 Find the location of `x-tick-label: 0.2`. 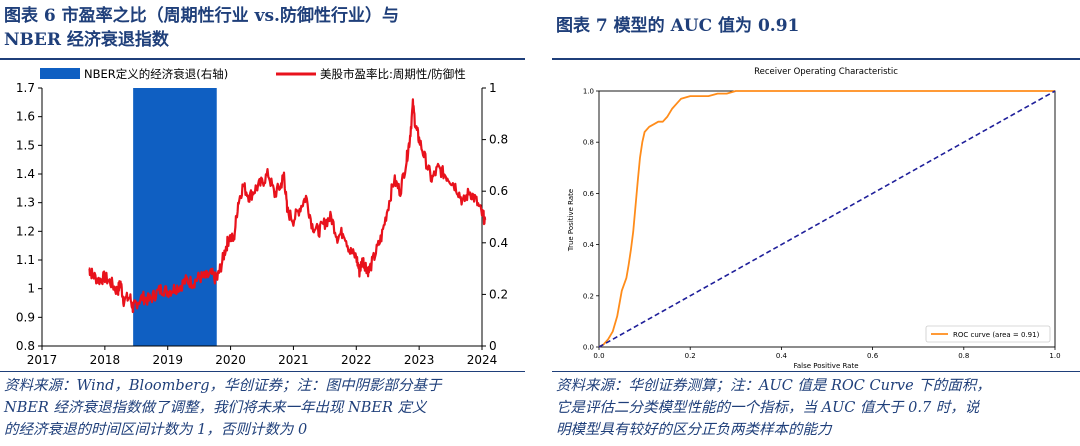

x-tick-label: 0.2 is located at coordinates (690, 356).